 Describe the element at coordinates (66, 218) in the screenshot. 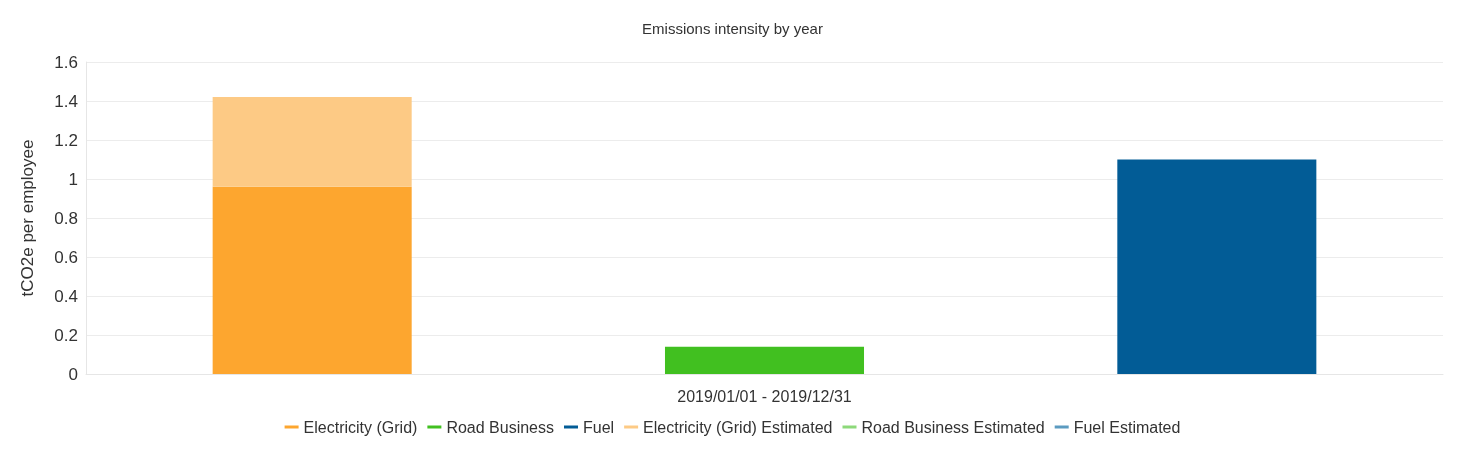

I see `y-tick-label: 0.8` at that location.